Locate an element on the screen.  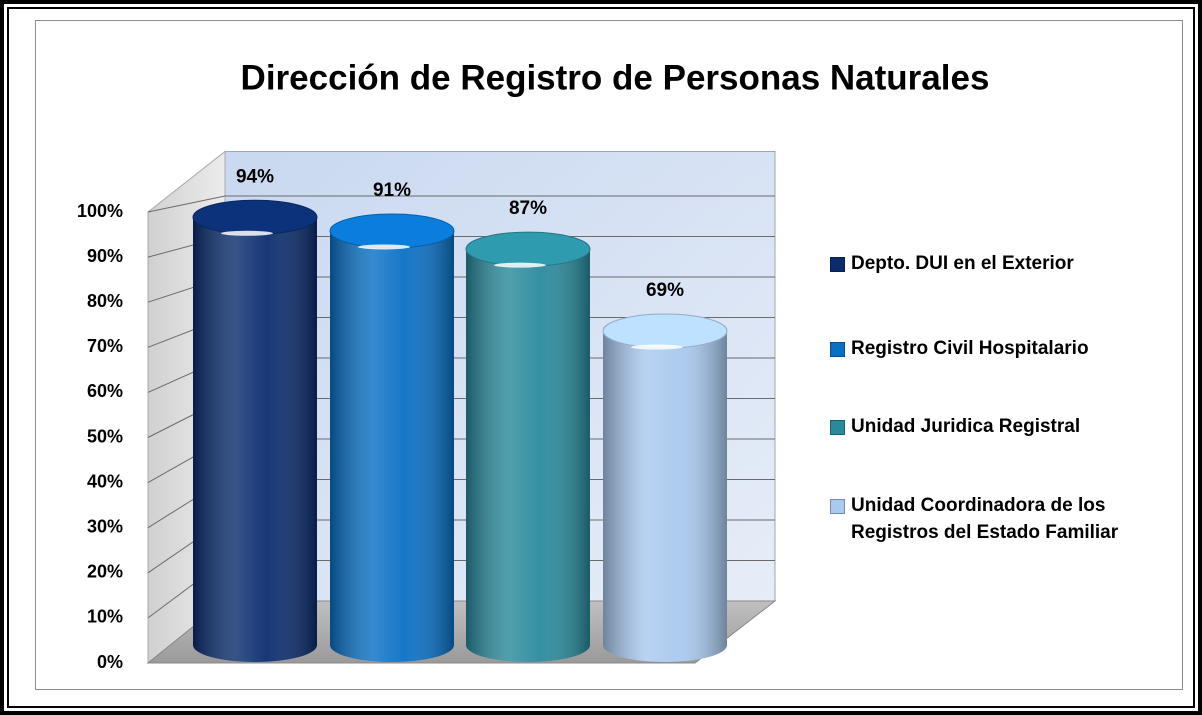
legend-label: Unidad Juridica Registral is located at coordinates (966, 426).